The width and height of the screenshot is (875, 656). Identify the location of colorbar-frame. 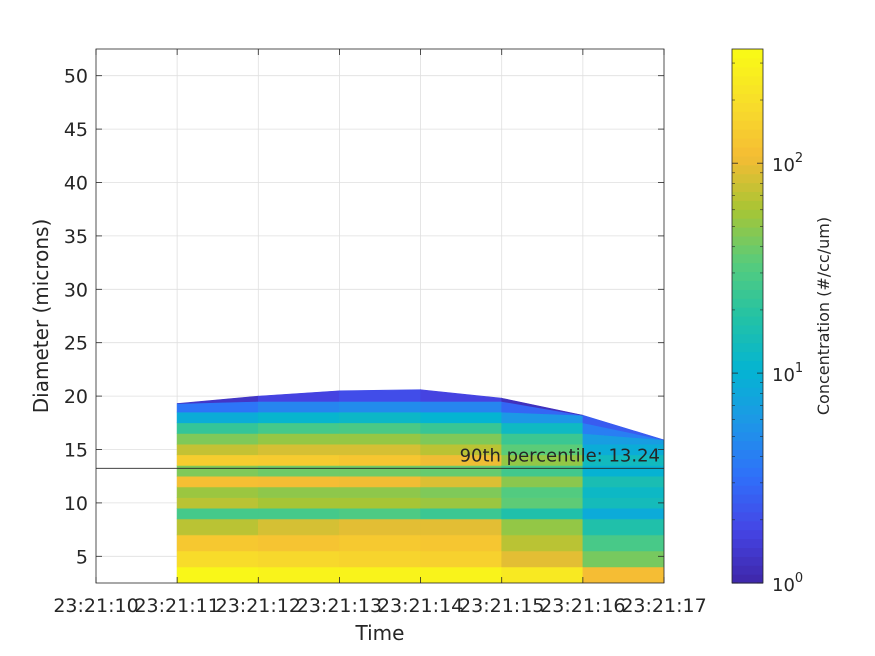
(747, 316).